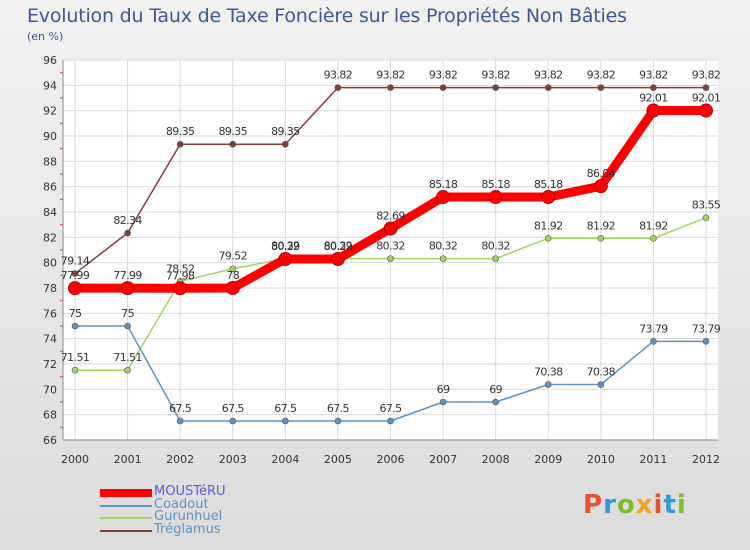  I want to click on y-tick-label: 68, so click(50, 415).